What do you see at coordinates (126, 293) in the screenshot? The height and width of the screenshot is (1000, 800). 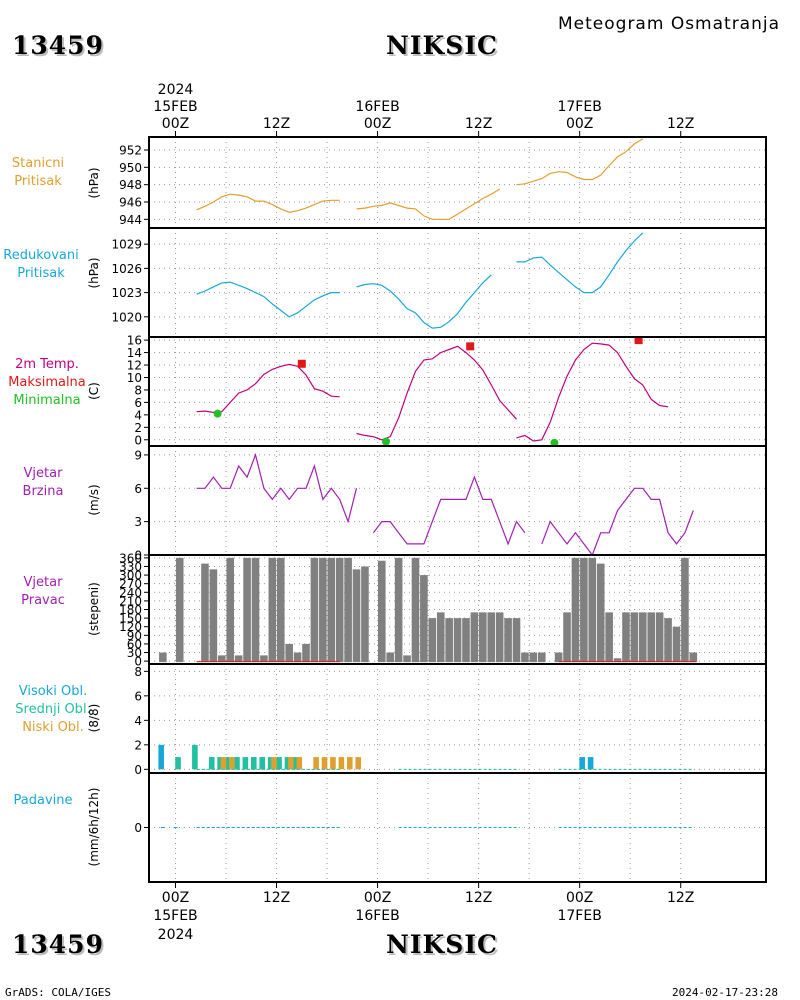 I see `y-tick-label: 1023` at bounding box center [126, 293].